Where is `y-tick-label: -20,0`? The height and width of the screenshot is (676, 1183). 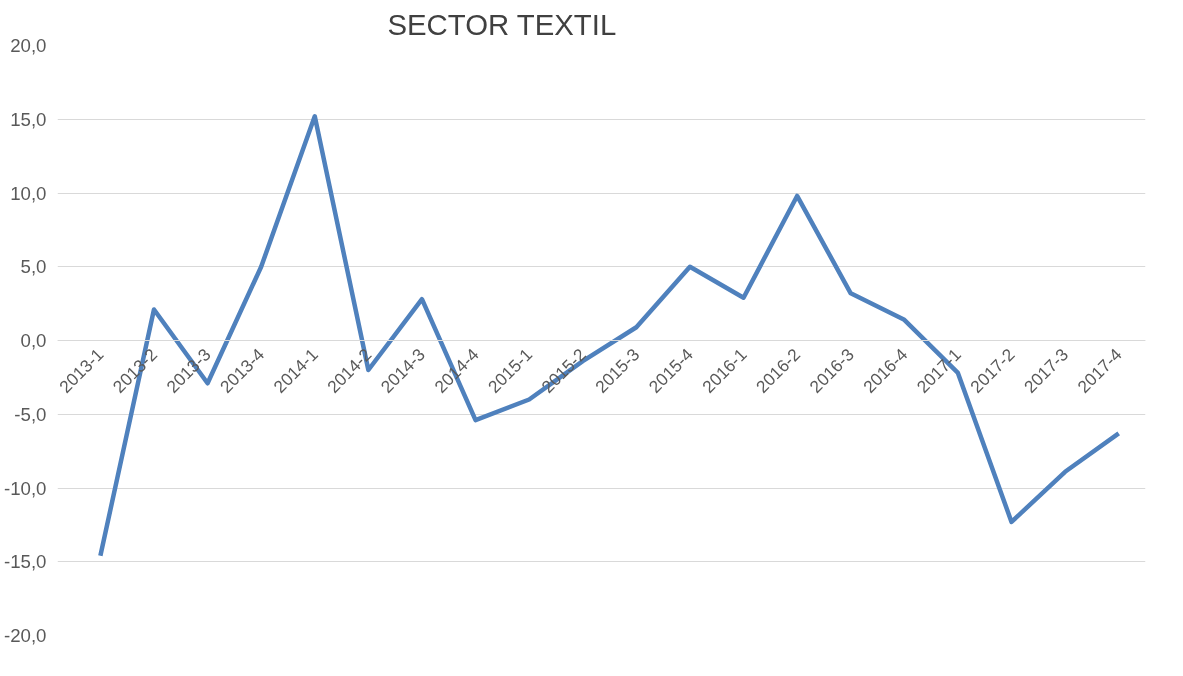
y-tick-label: -20,0 is located at coordinates (25, 635).